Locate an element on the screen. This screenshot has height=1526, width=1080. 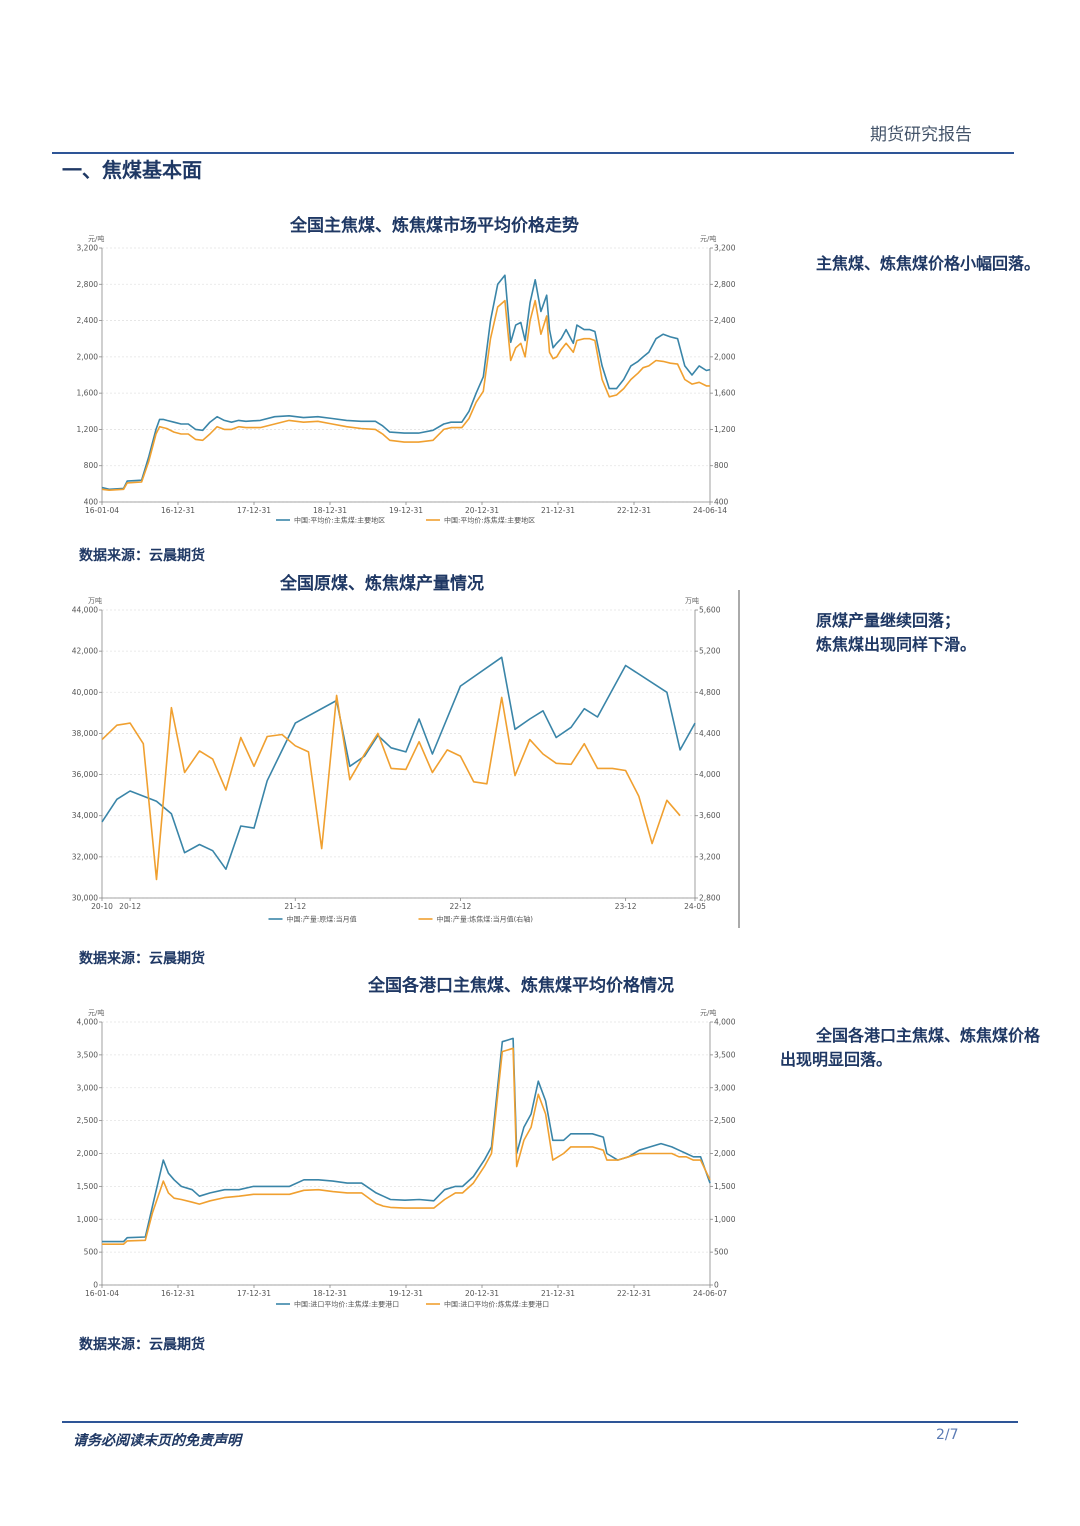
chart-1-comment: 主焦煤、炼焦煤价格小幅回落。 is located at coordinates (928, 263).